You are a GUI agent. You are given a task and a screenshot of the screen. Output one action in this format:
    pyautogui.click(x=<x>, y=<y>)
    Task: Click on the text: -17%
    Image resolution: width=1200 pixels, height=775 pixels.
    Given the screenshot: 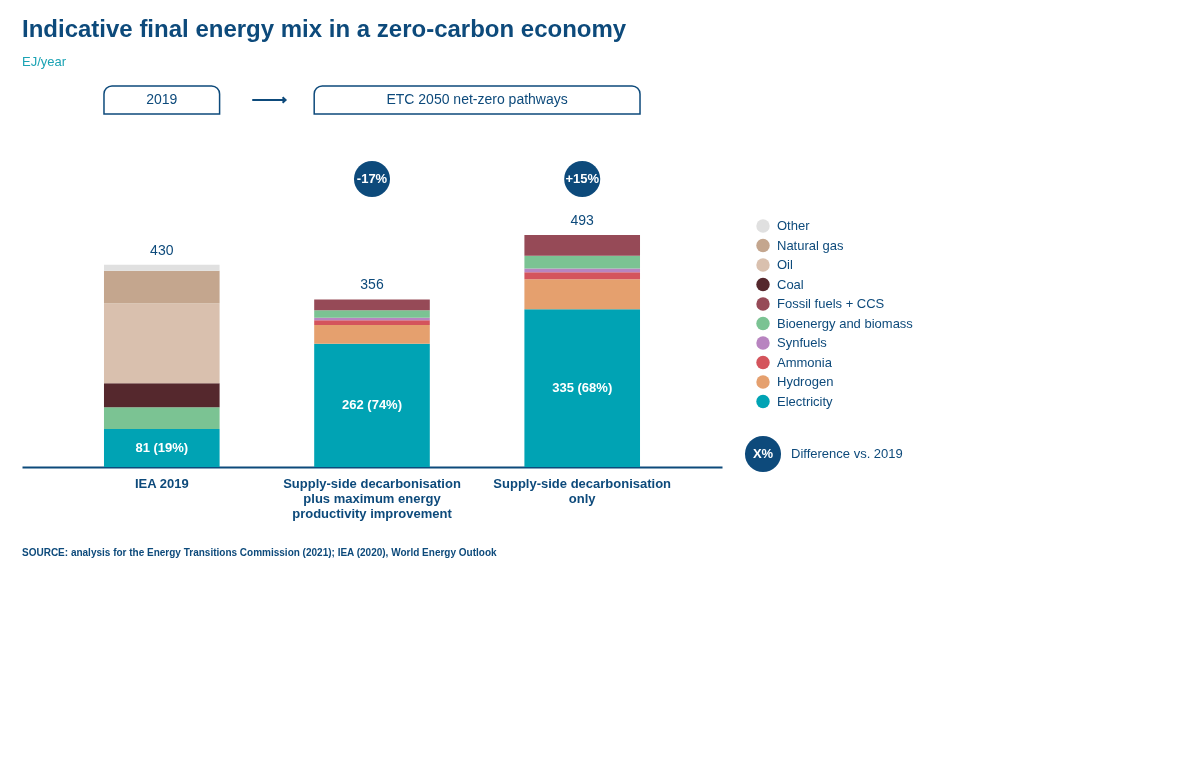 What is the action you would take?
    pyautogui.click(x=372, y=178)
    